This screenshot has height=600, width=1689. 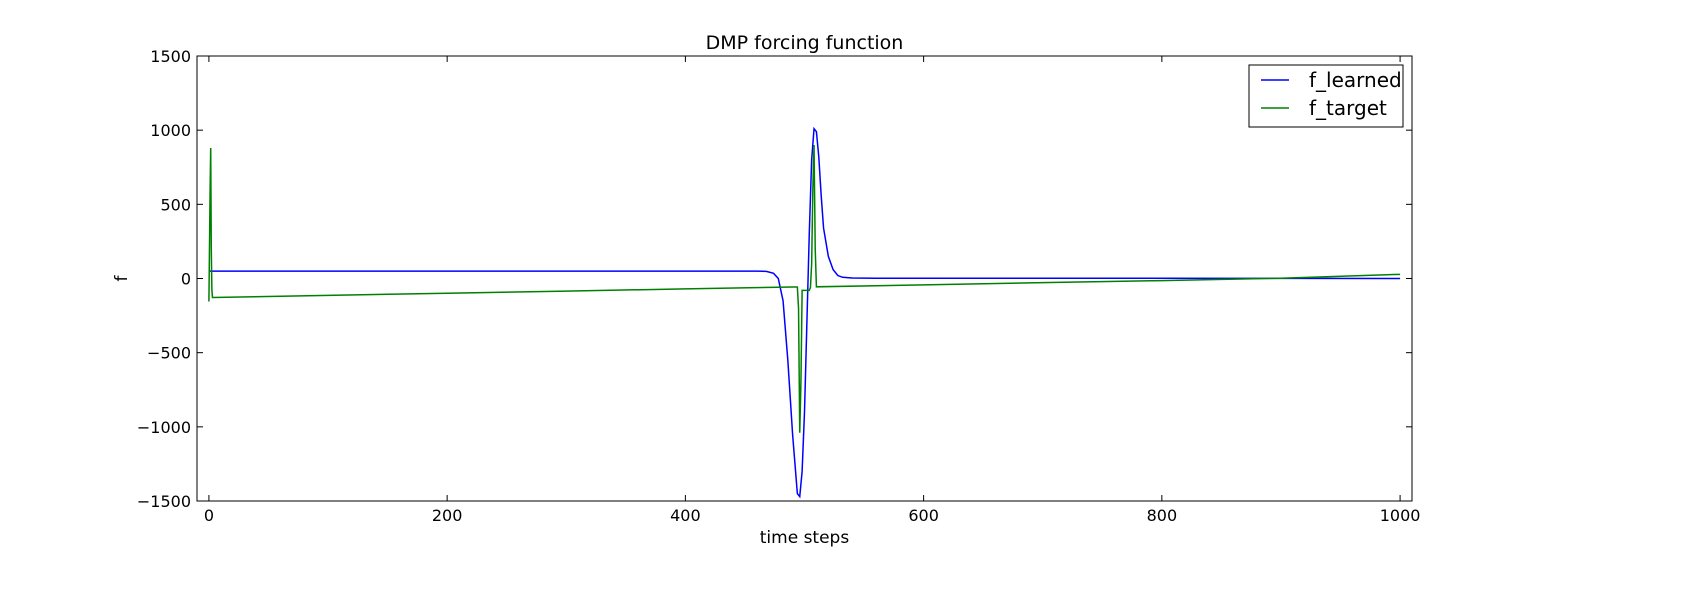 I want to click on y-tick-label: 1500, so click(x=170, y=56).